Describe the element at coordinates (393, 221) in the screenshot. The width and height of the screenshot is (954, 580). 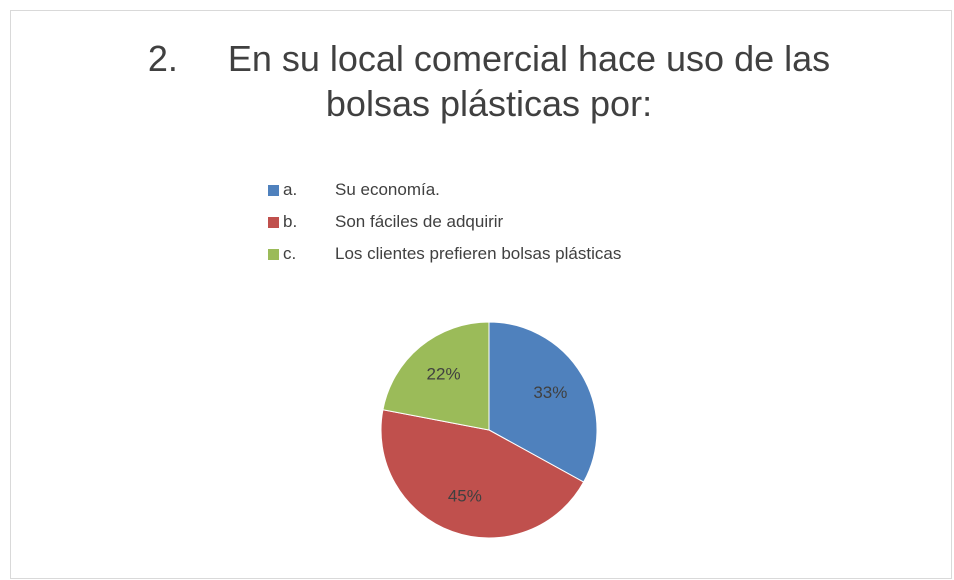
I see `legend-label: b. Son fáciles de adquirir` at that location.